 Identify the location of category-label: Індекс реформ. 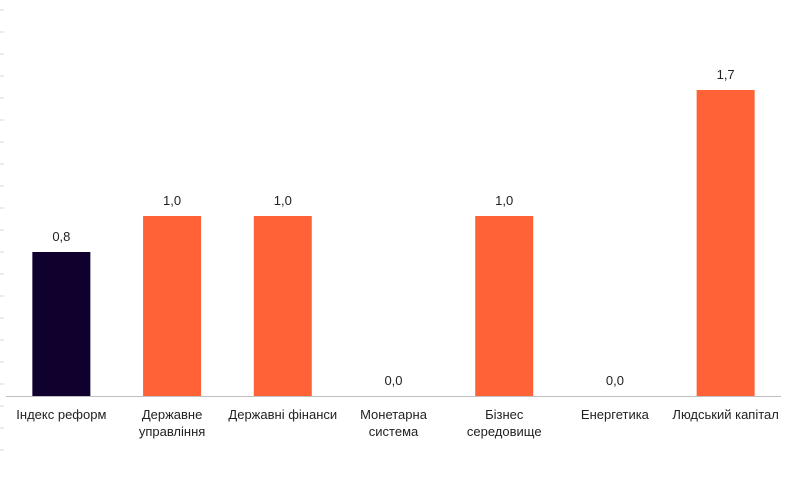
(61, 414).